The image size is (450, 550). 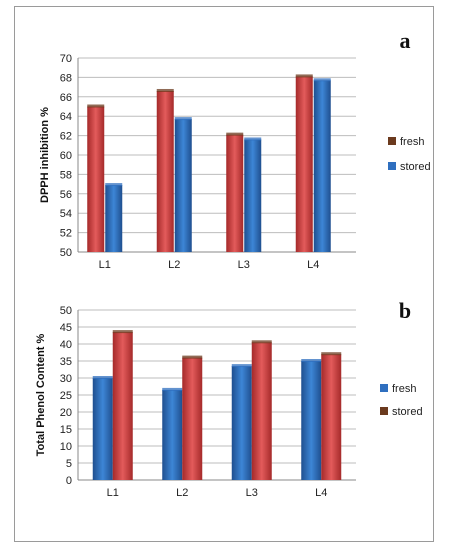 I want to click on y-tick-label: 30, so click(x=66, y=379).